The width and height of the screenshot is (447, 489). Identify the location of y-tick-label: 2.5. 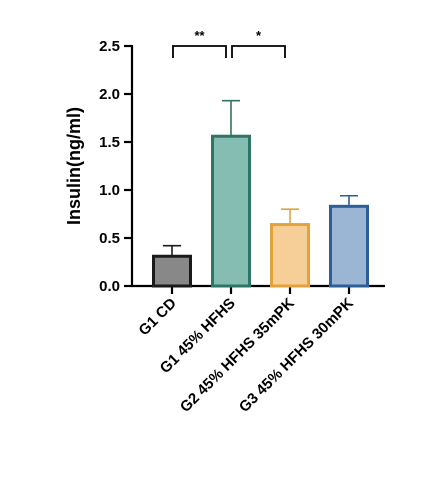
(109, 46).